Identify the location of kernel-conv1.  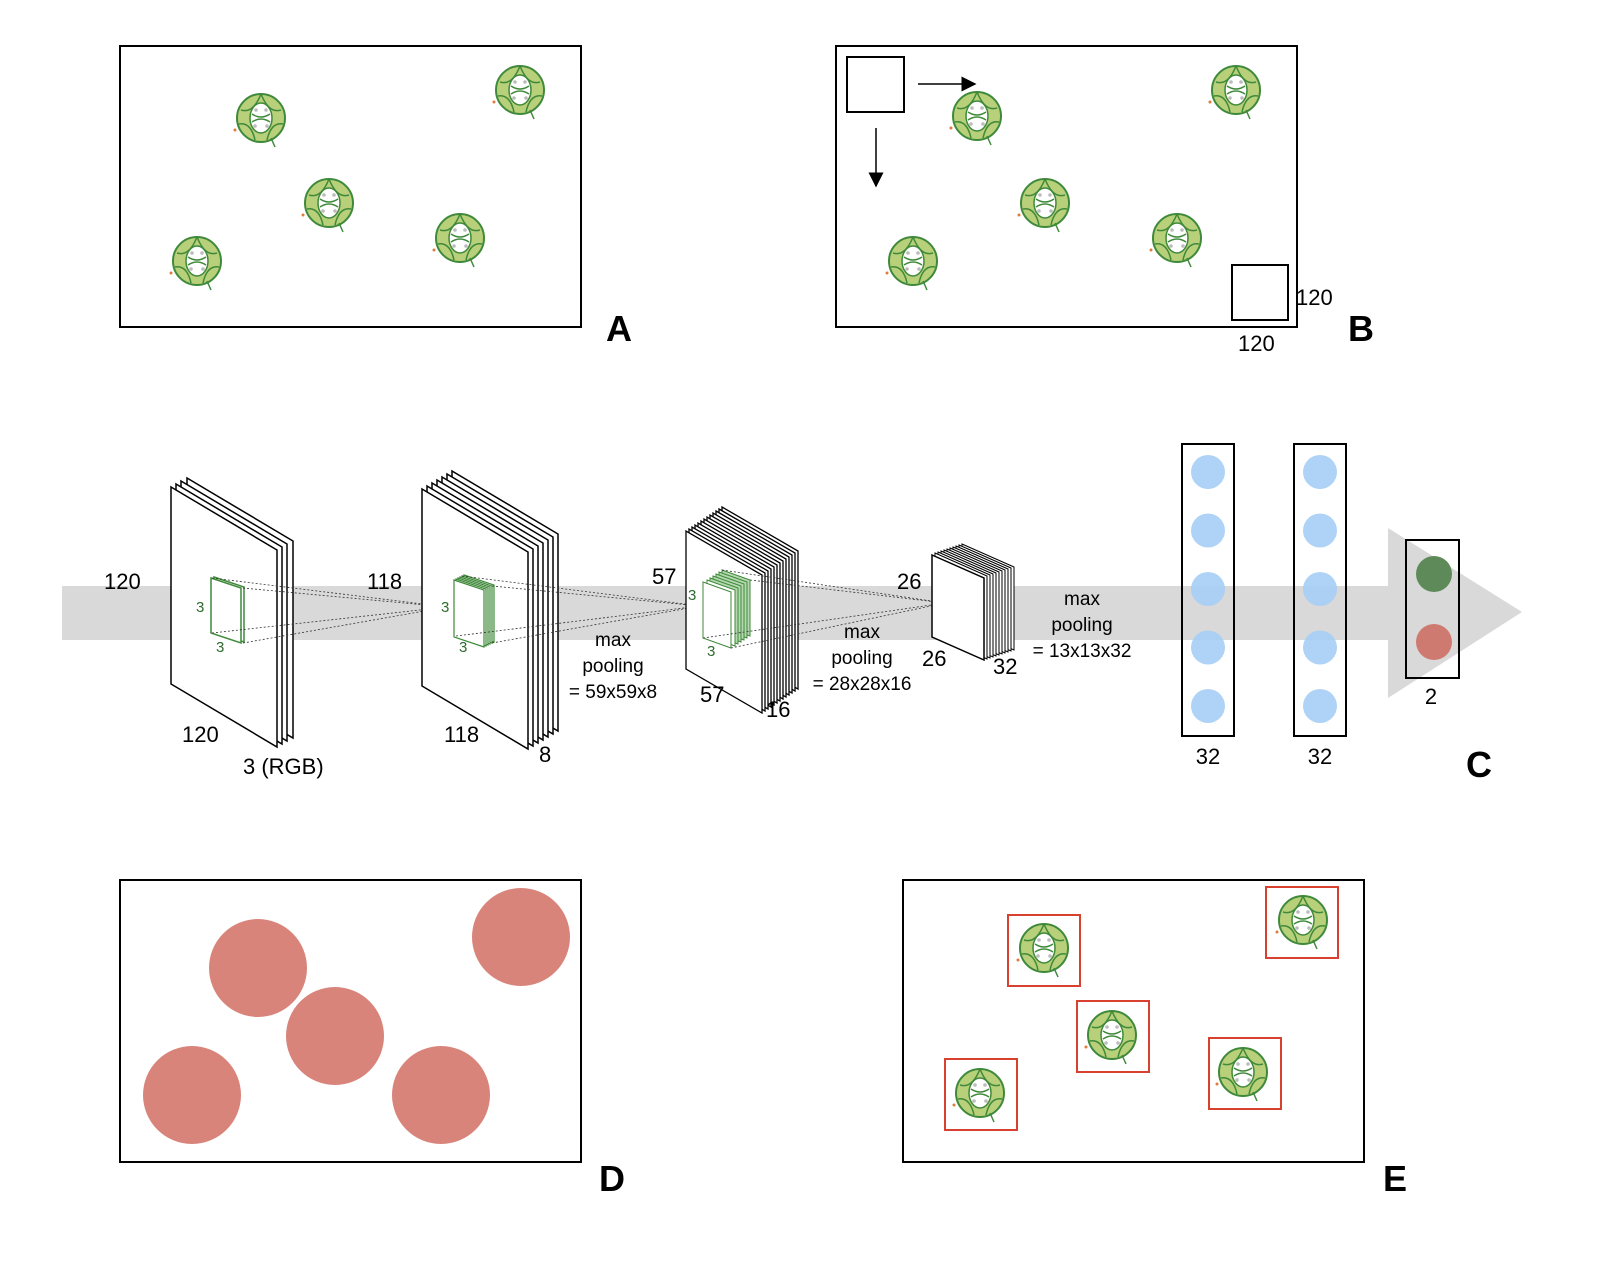
(474, 611).